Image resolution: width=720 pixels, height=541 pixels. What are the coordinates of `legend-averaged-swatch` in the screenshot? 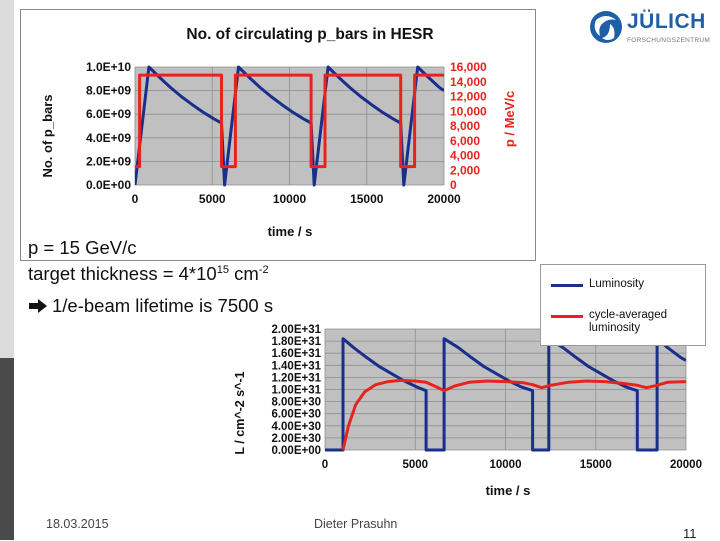 It's located at (567, 316).